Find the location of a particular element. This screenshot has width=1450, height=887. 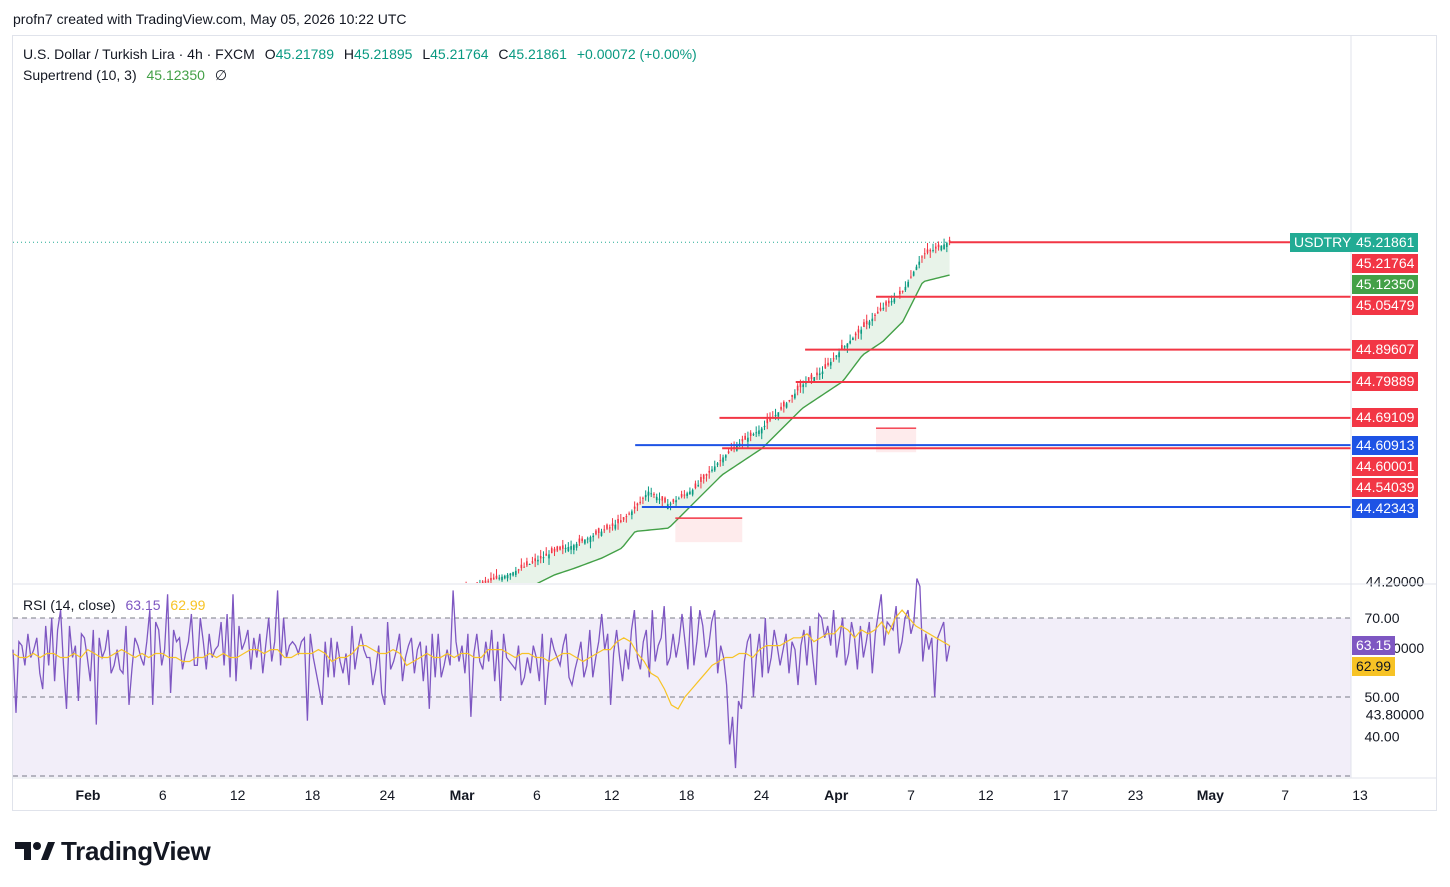

price-tag: 44.42343 is located at coordinates (1385, 508).